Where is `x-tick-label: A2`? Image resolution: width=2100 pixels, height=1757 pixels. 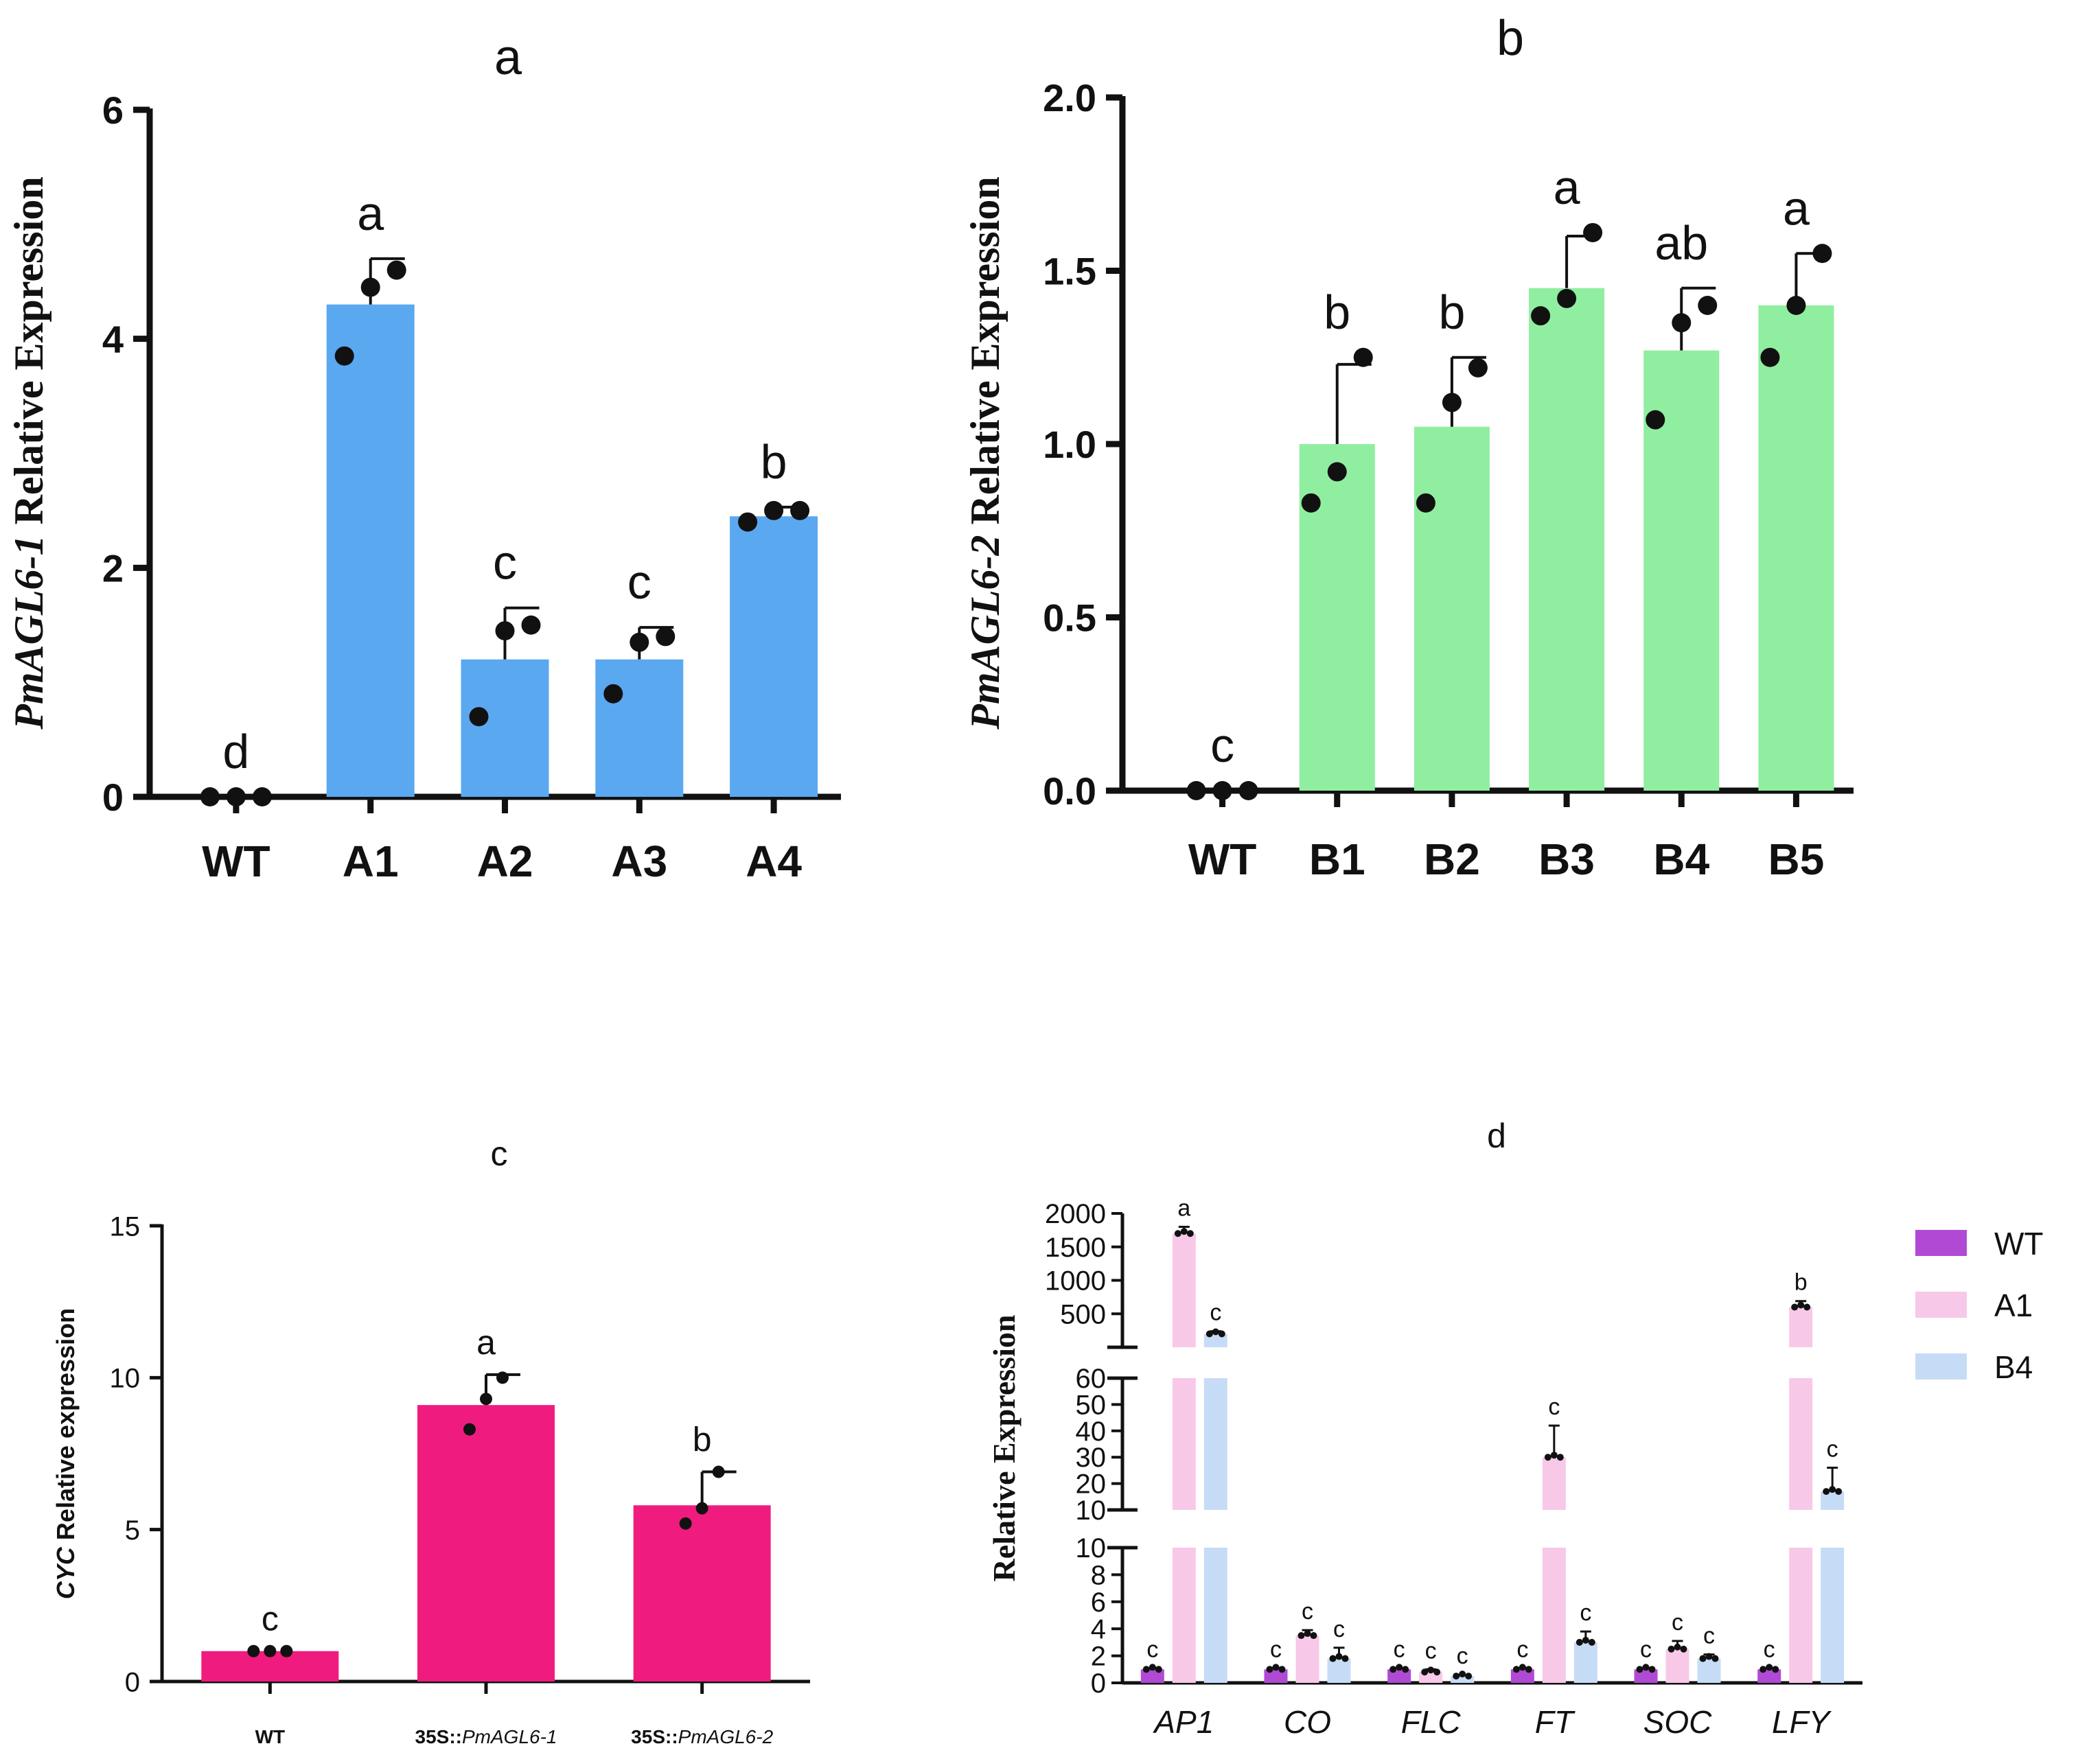
x-tick-label: A2 is located at coordinates (505, 861).